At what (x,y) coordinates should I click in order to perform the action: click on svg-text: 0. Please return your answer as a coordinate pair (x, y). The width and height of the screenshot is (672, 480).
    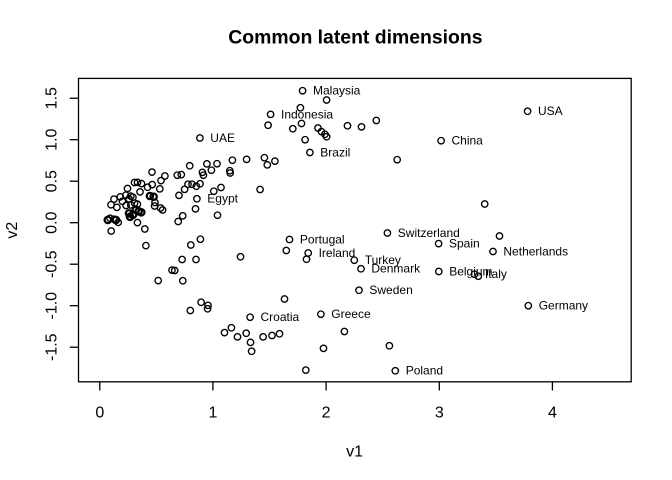
    Looking at the image, I should click on (99, 412).